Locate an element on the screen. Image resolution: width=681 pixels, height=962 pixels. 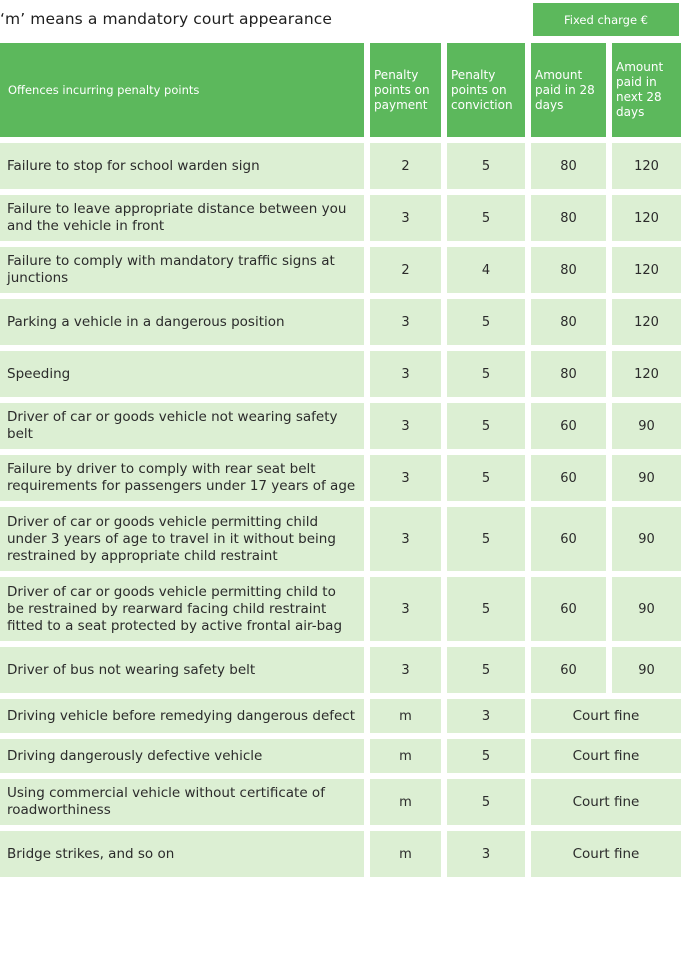
header-amount-next-28-days: Amount paid in next 28 days is located at coordinates (646, 93).